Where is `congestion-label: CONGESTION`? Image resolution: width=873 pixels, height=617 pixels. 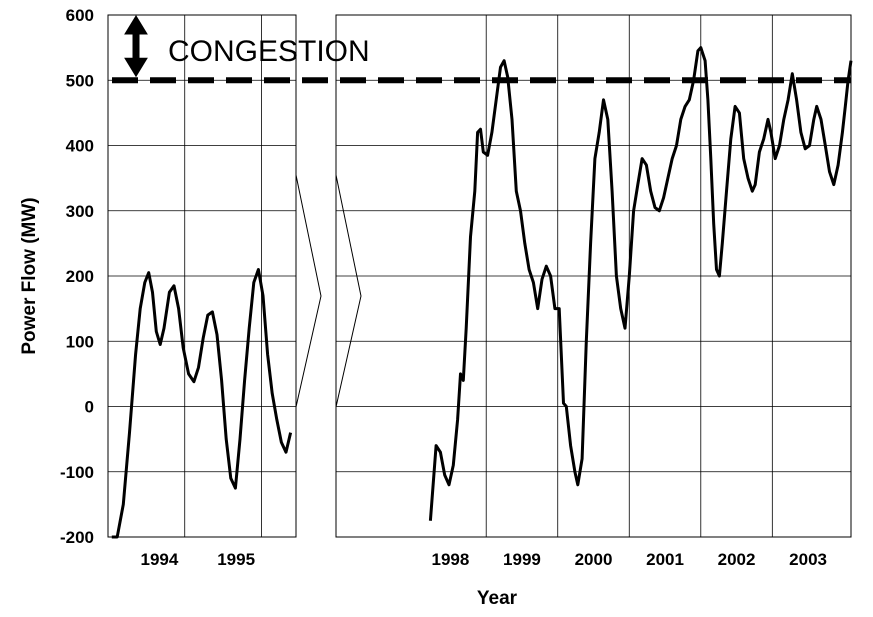
congestion-label: CONGESTION is located at coordinates (269, 51).